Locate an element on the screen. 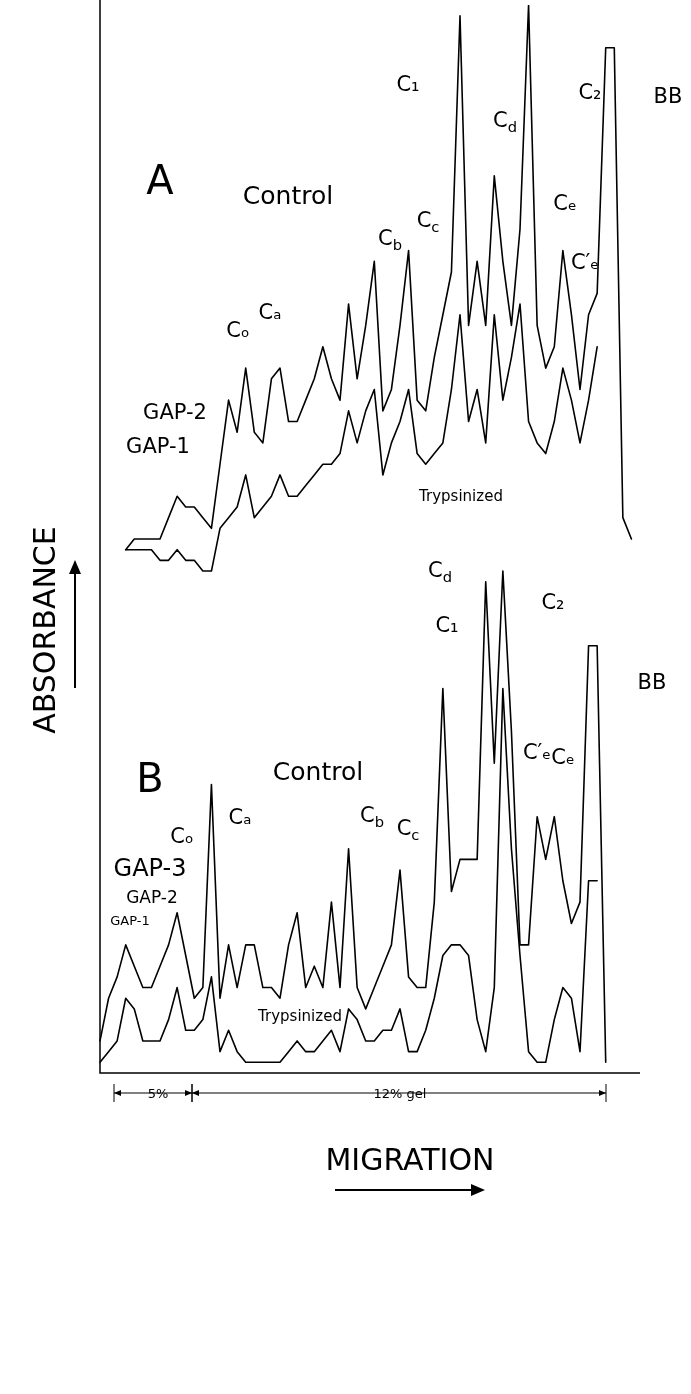  text: 5% is located at coordinates (158, 1093).